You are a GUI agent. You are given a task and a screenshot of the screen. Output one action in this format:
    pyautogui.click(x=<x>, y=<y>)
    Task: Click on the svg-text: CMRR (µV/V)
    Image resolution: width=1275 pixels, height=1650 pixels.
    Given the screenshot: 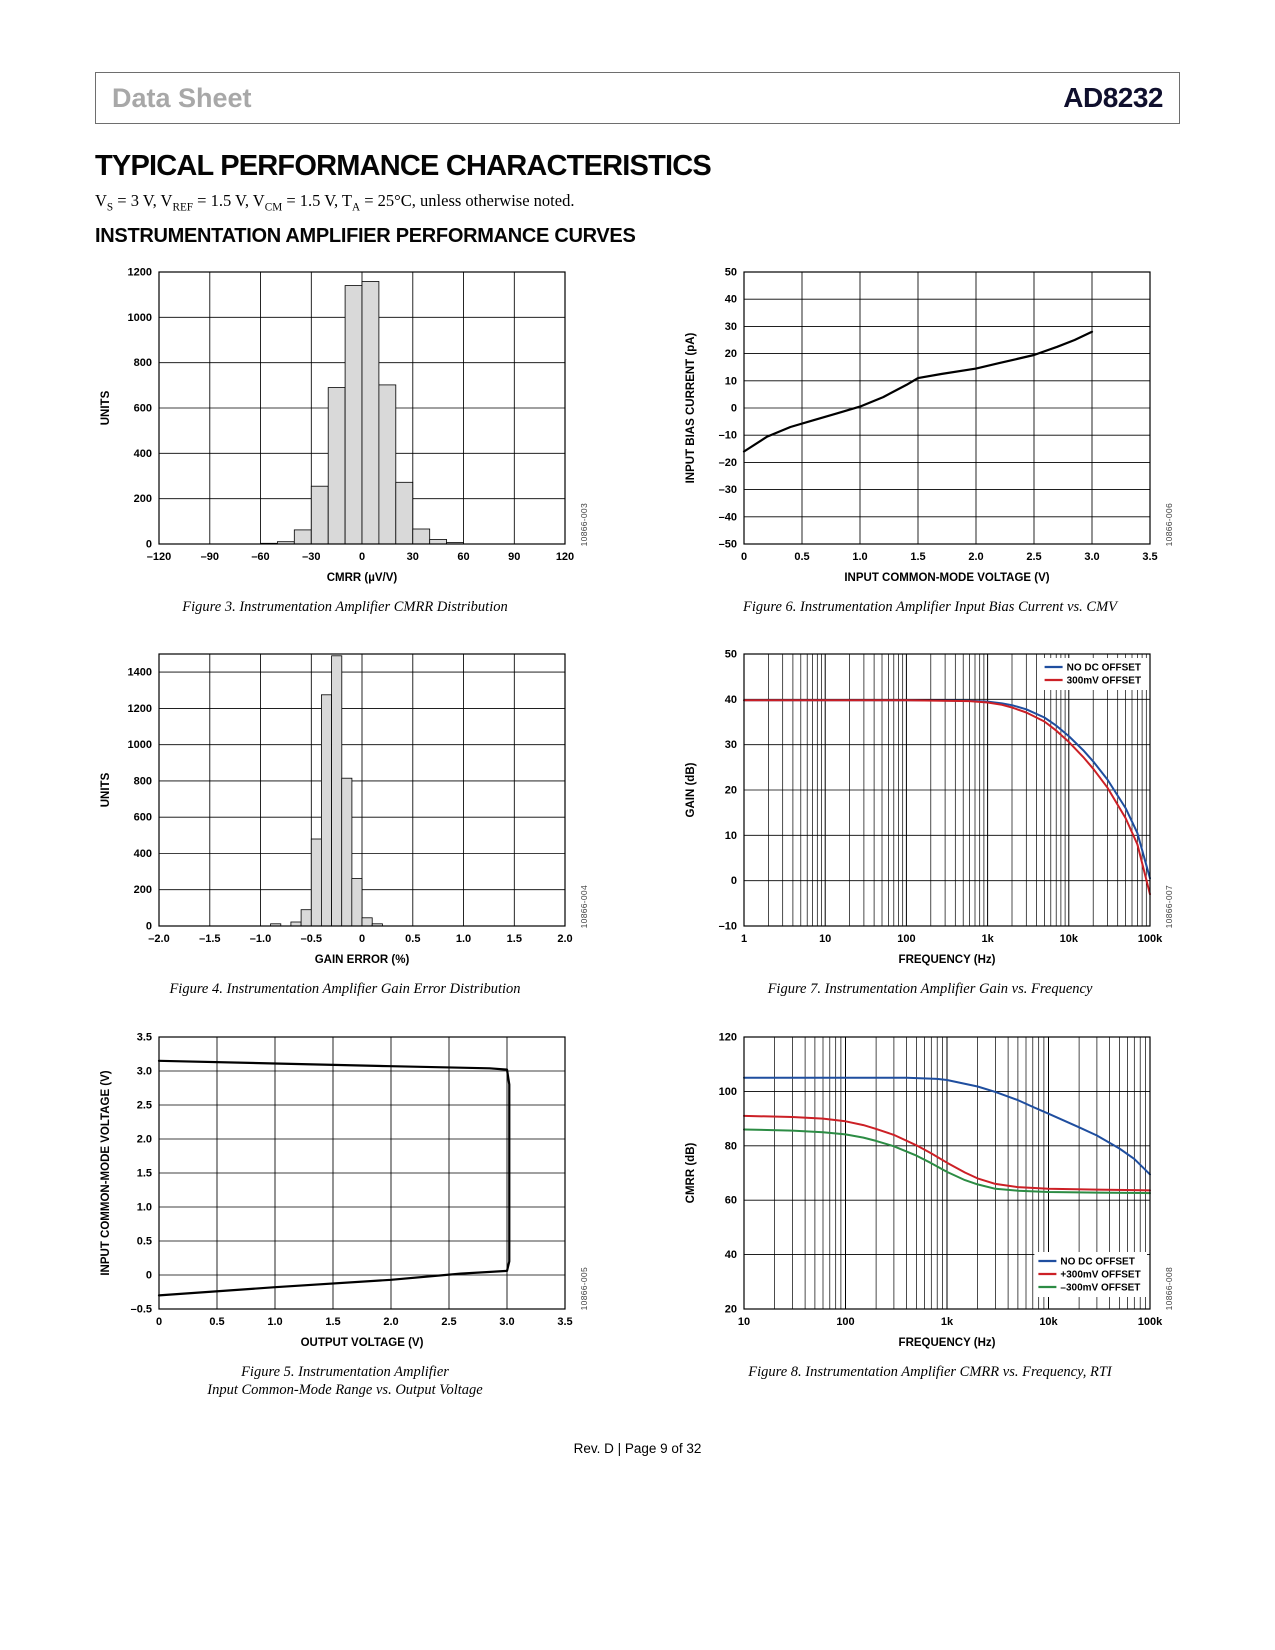 What is the action you would take?
    pyautogui.click(x=362, y=578)
    